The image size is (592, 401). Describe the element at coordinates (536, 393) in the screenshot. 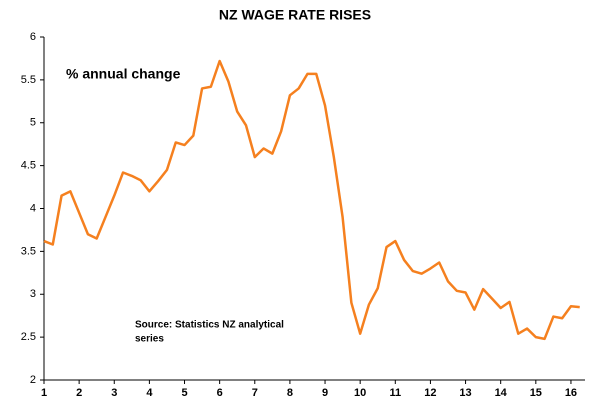

I see `x-tick-label: 15` at that location.